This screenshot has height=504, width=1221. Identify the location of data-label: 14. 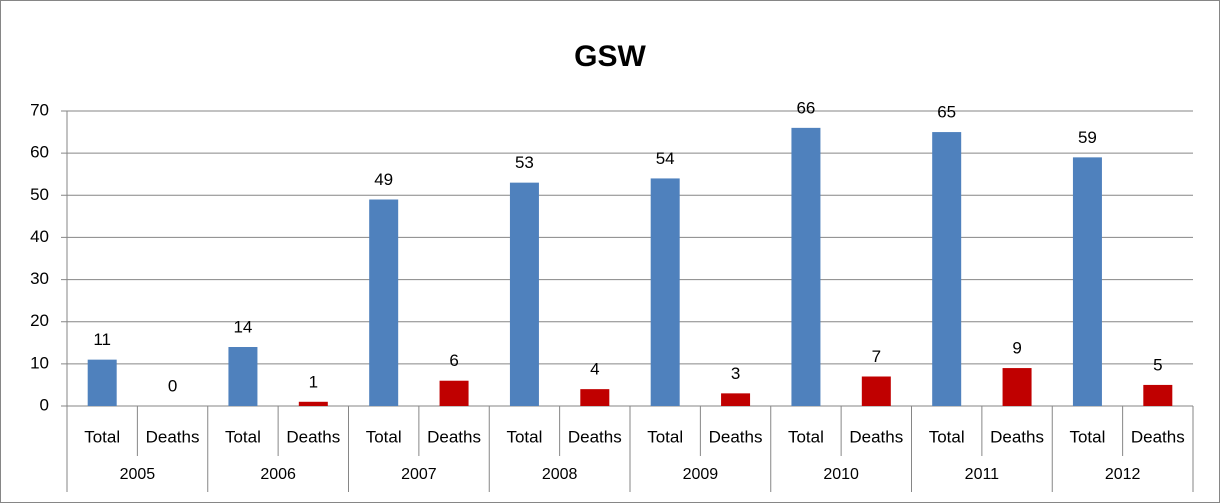
(242, 326).